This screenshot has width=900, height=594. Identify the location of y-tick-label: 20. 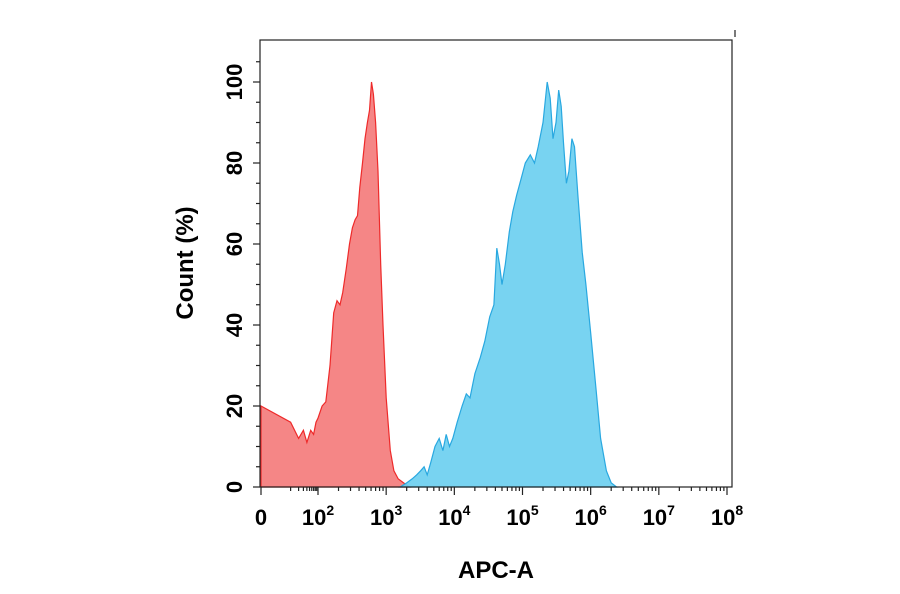
(234, 406).